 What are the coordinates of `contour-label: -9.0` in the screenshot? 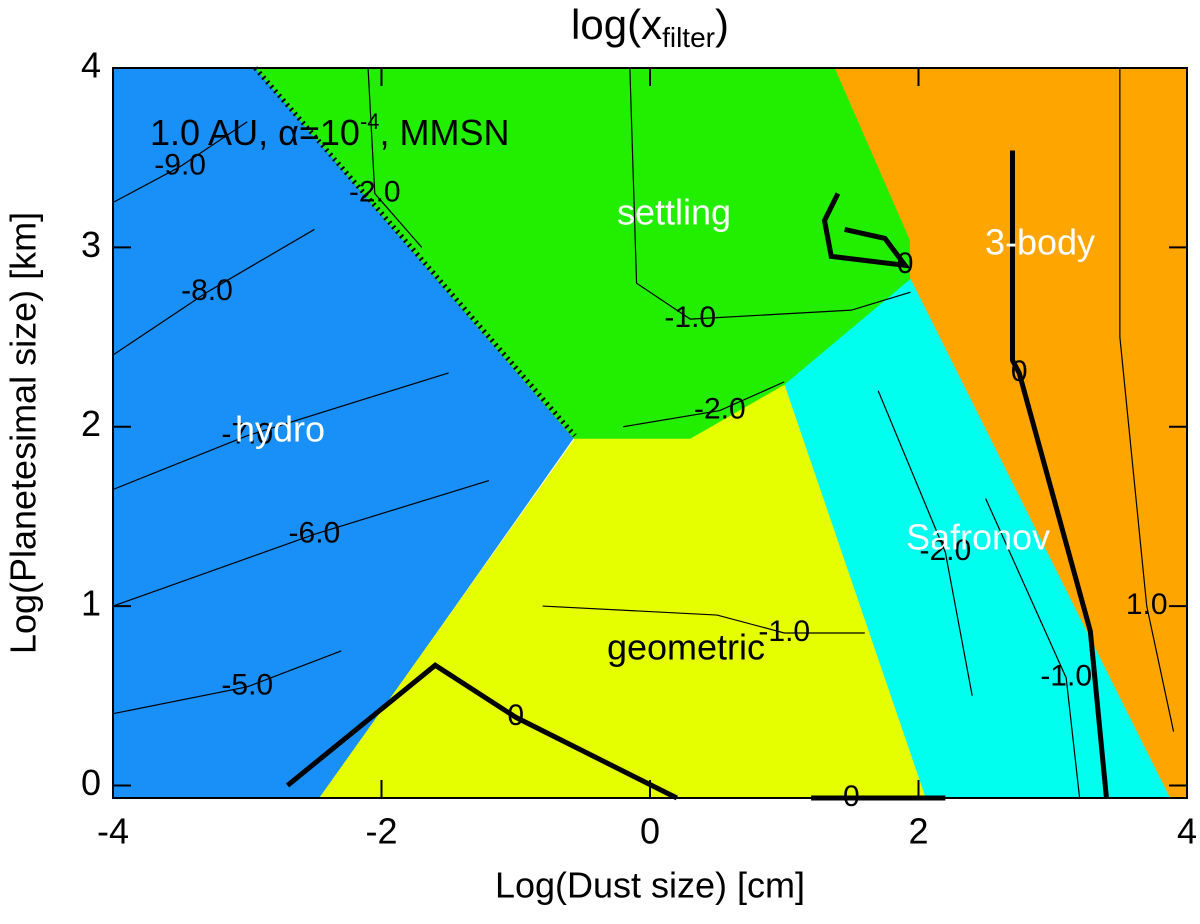 It's located at (180, 165).